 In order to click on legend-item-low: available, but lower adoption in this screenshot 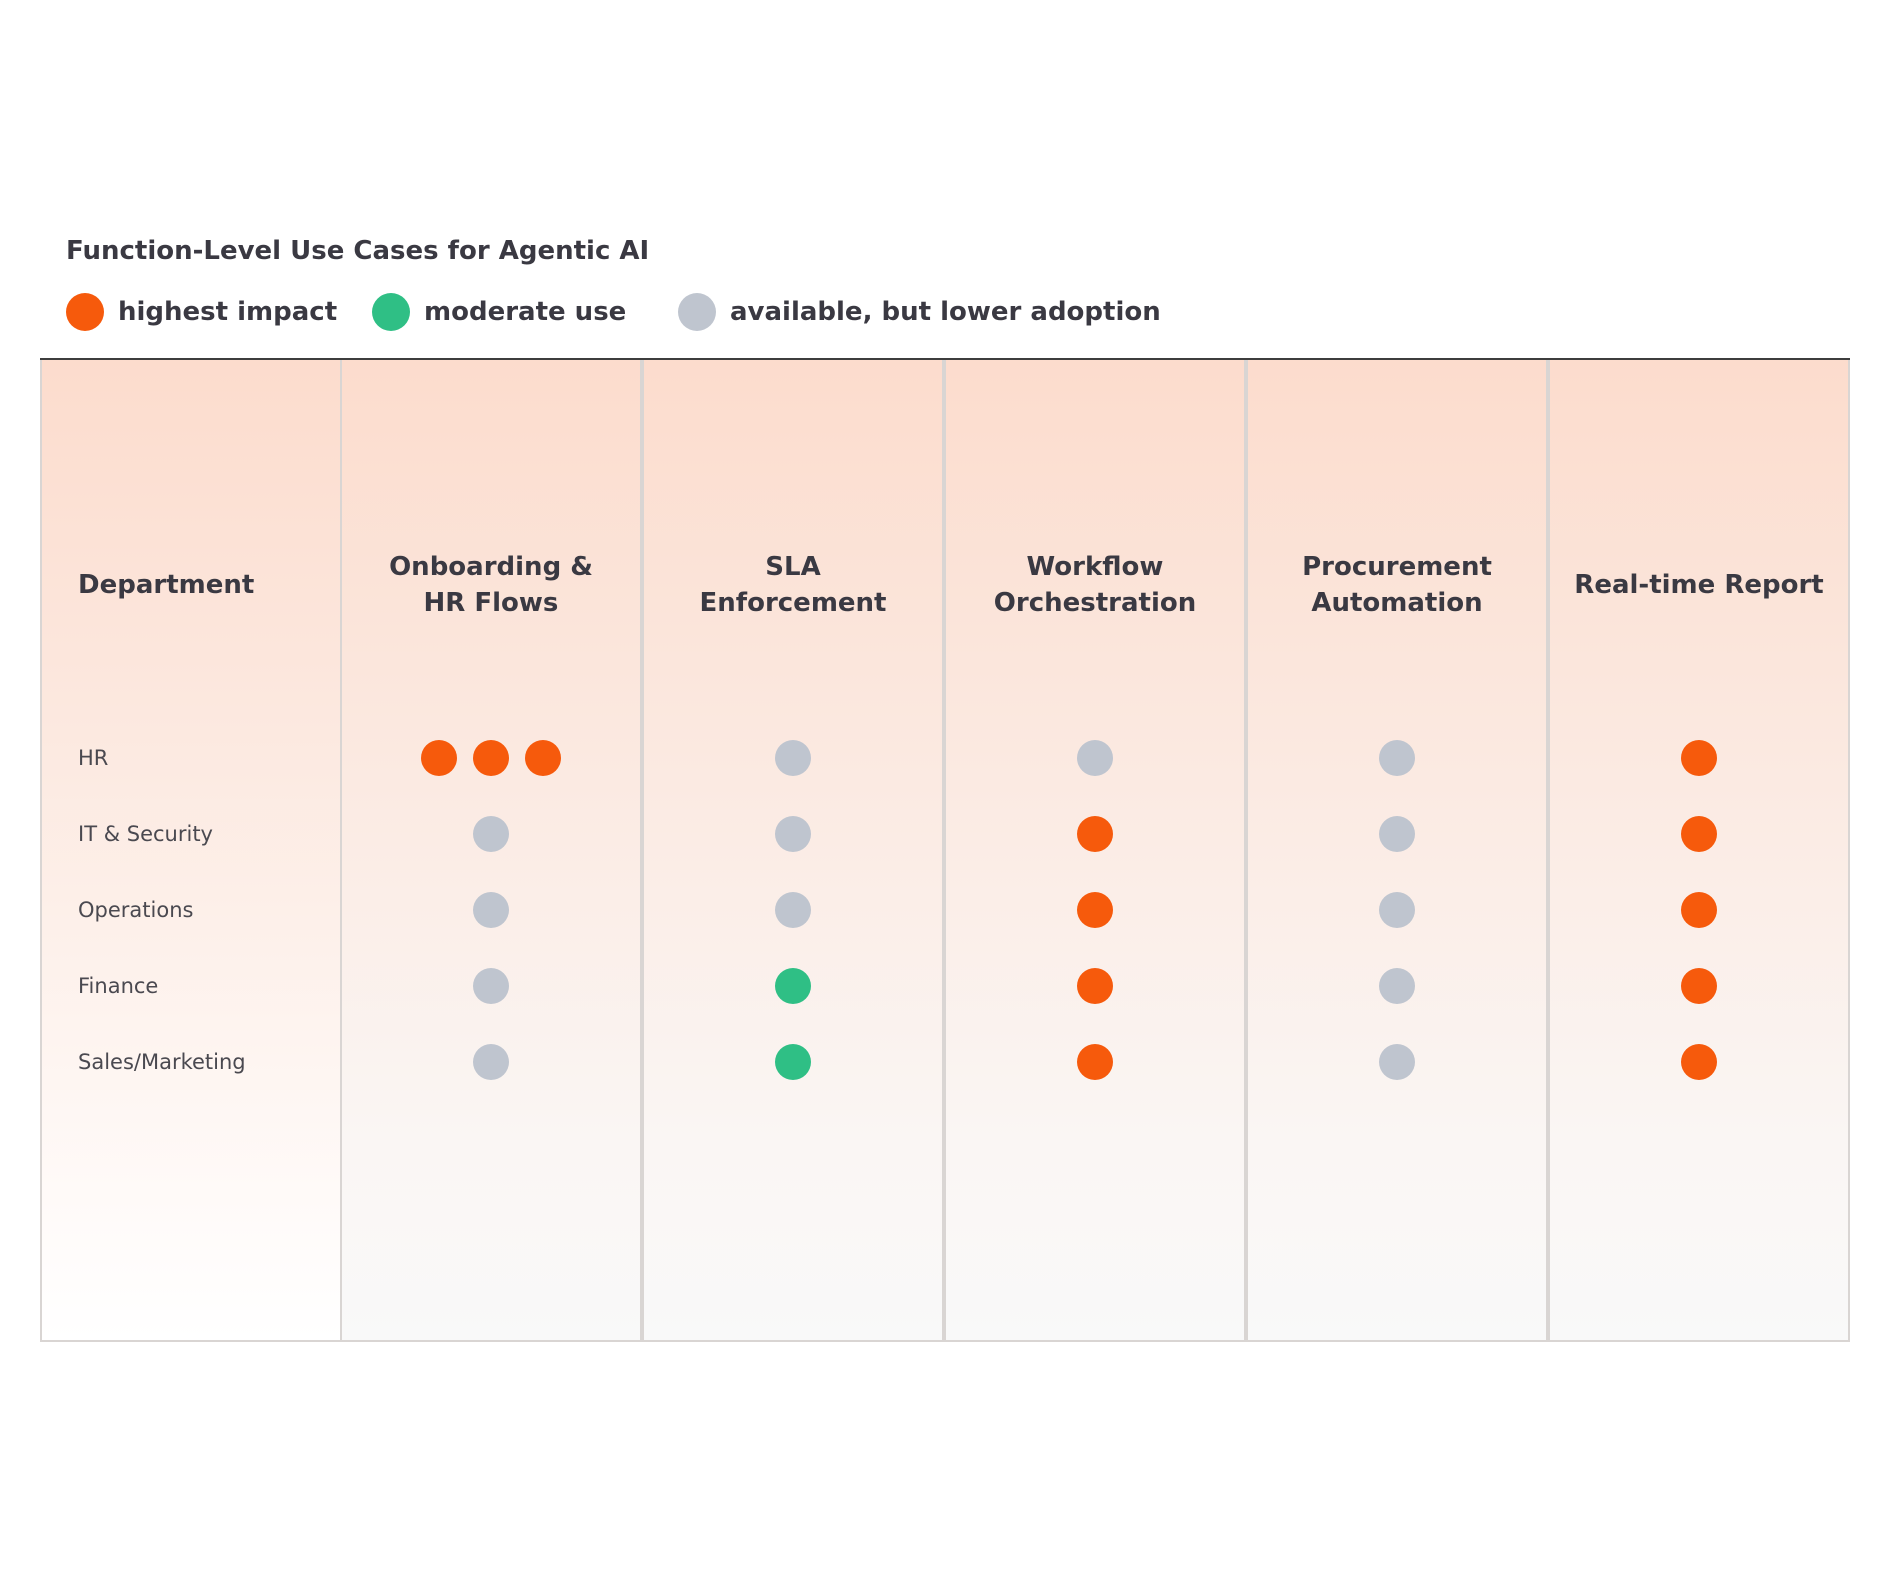, I will do `click(919, 312)`.